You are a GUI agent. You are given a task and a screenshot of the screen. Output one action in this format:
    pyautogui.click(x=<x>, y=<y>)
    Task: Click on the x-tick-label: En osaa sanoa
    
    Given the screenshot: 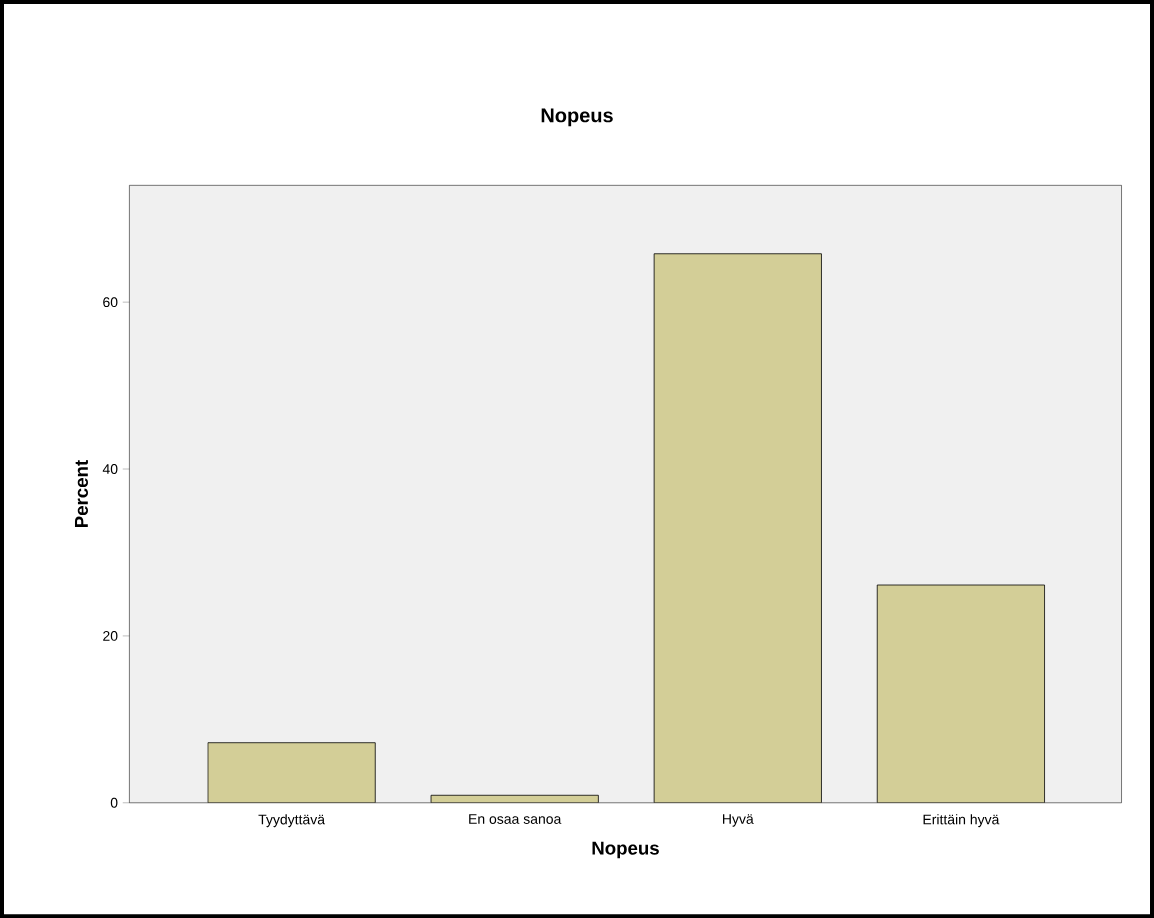 What is the action you would take?
    pyautogui.click(x=515, y=819)
    